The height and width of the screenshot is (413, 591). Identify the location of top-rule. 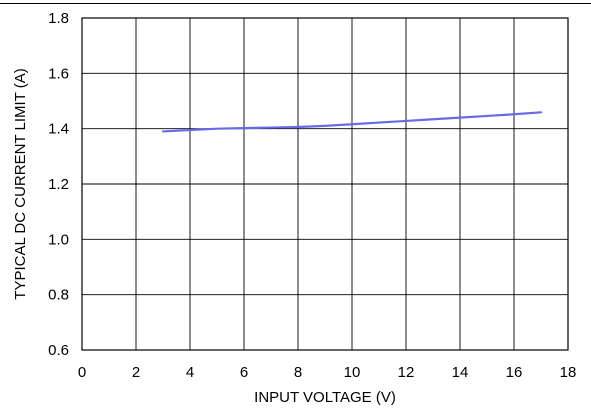
(295, 3).